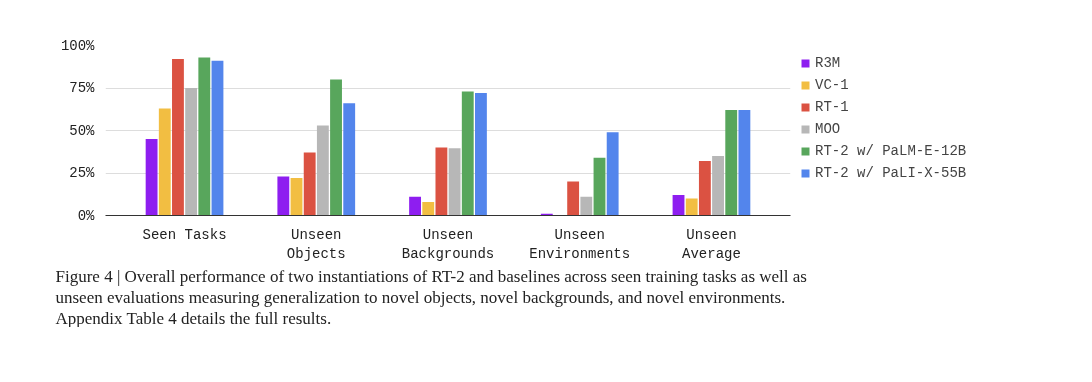 Image resolution: width=1092 pixels, height=382 pixels. Describe the element at coordinates (316, 244) in the screenshot. I see `x-tick-label: Unseen Objects` at that location.